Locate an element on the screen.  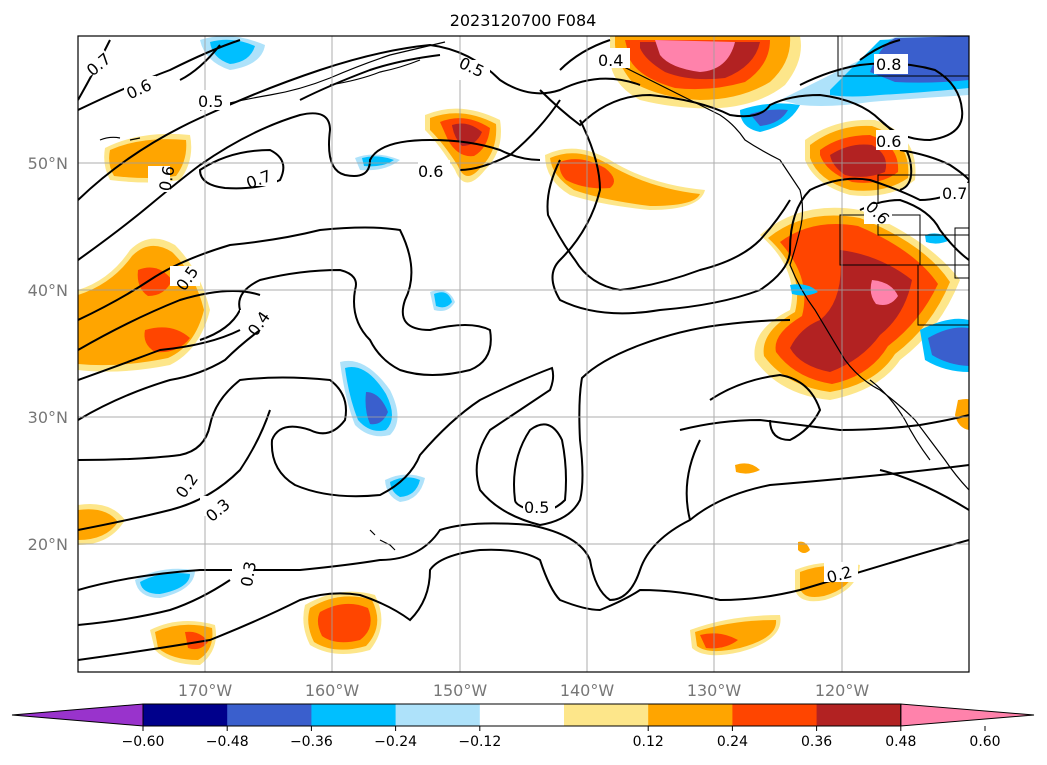
contour-label: 0.8 is located at coordinates (888, 64).